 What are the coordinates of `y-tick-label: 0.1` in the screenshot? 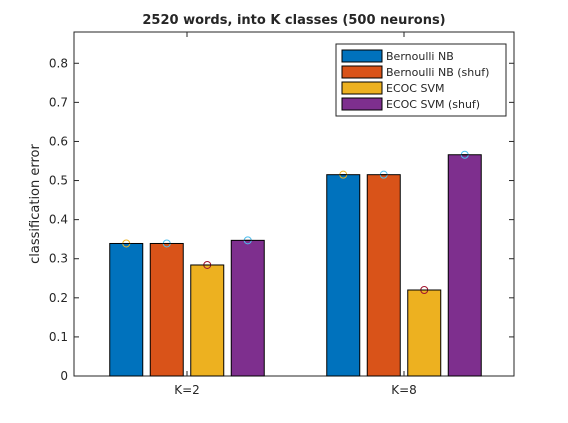 It's located at (58, 337).